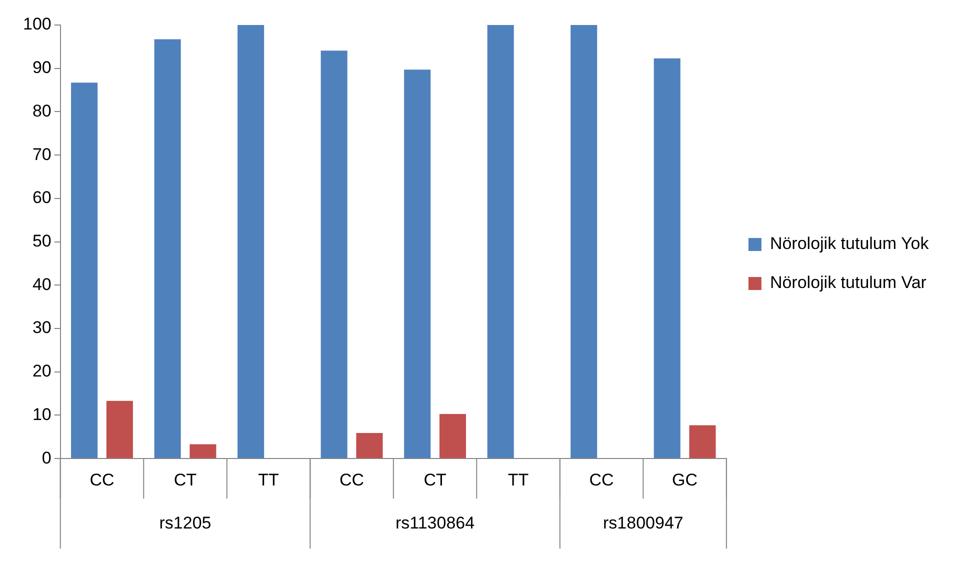  I want to click on text: rs1130864, so click(435, 522).